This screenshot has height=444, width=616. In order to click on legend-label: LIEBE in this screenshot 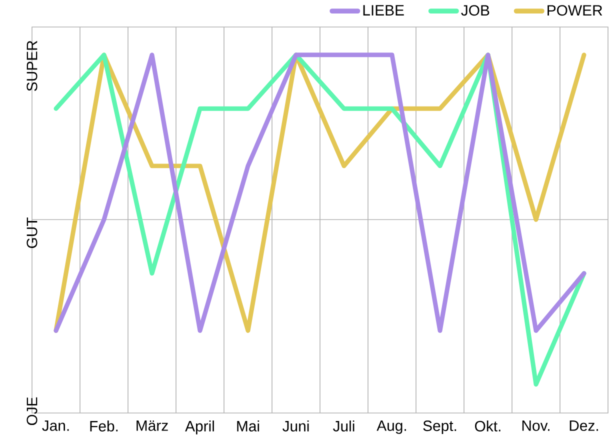, I will do `click(383, 10)`.